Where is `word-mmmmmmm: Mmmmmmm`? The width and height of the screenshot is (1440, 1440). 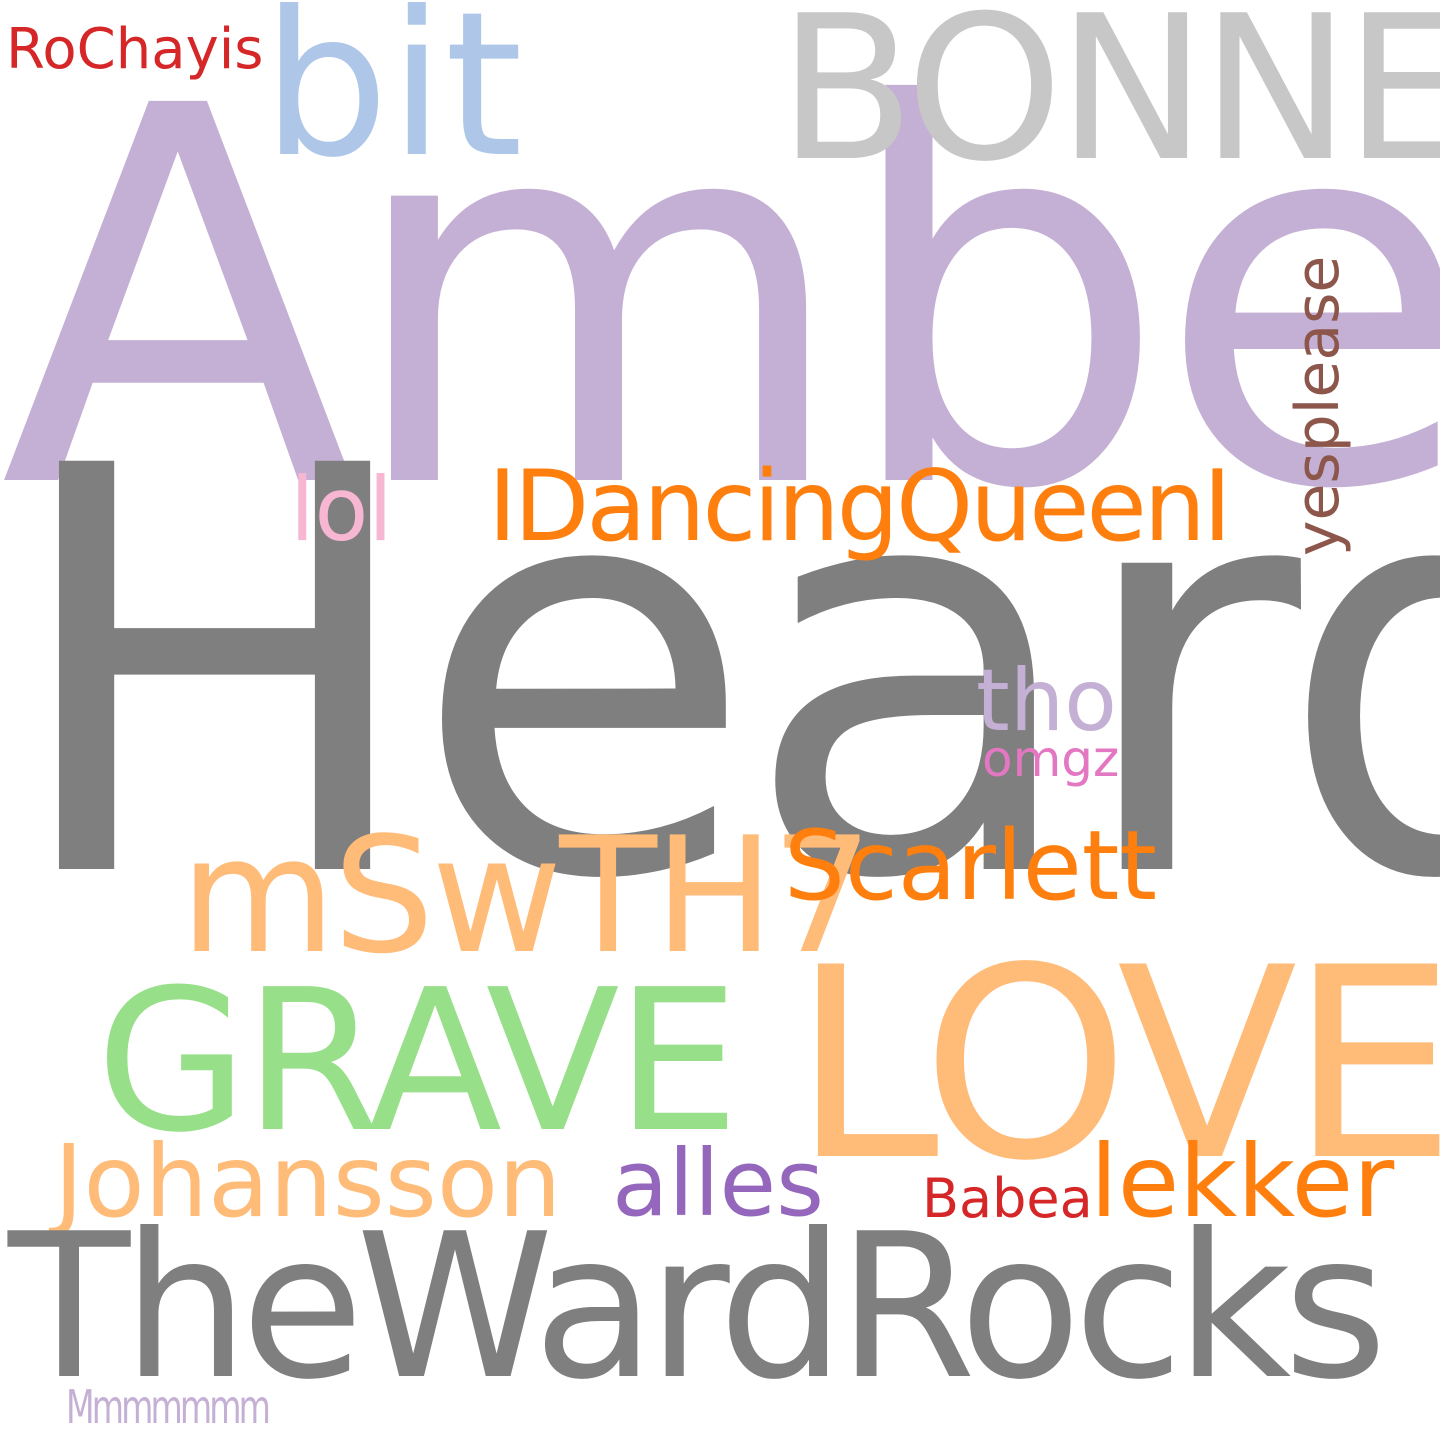
word-mmmmmmm: Mmmmmmm is located at coordinates (168, 1407).